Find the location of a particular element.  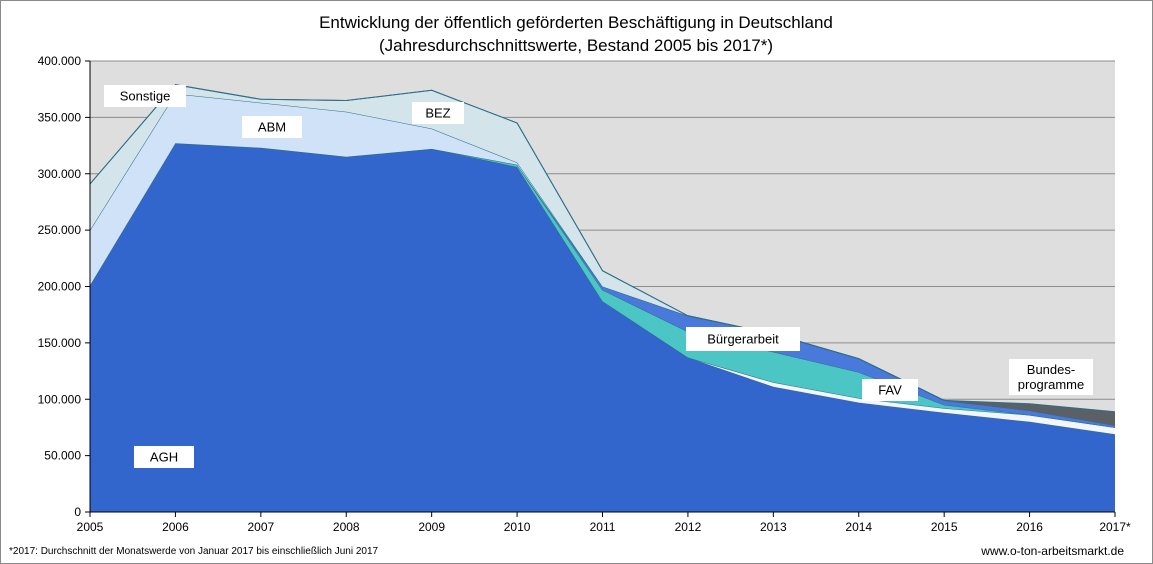

label-box-bg-sonstige is located at coordinates (145, 96).